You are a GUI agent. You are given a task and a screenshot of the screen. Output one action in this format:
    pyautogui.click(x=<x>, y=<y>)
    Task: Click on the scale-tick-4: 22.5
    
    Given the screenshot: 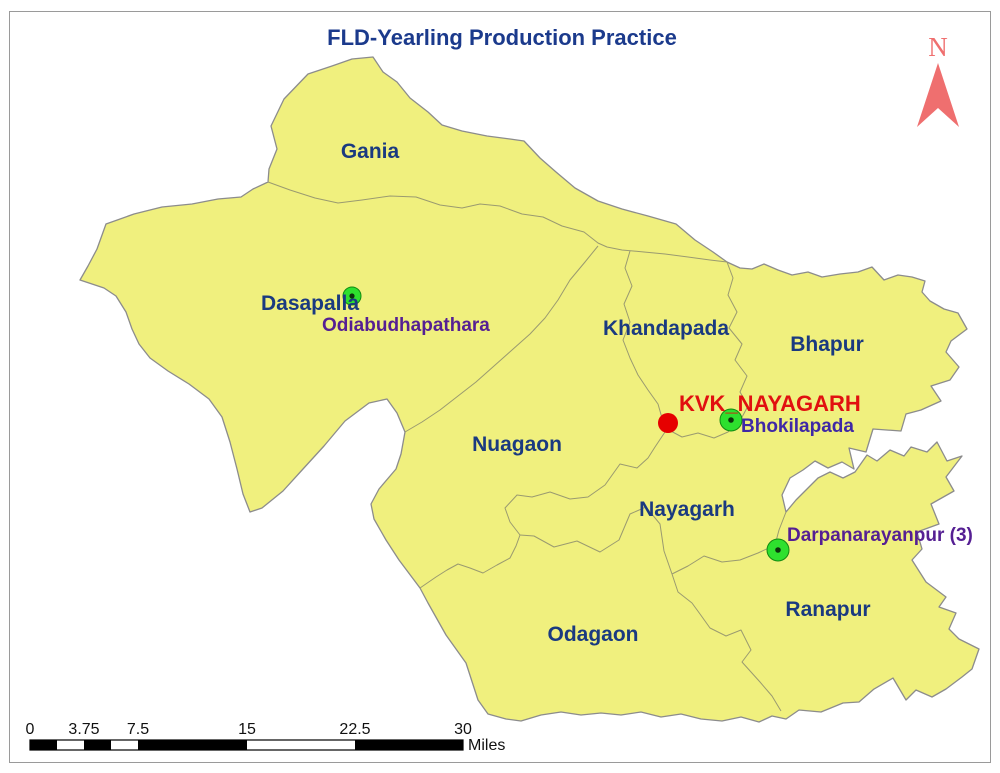 What is the action you would take?
    pyautogui.click(x=354, y=729)
    